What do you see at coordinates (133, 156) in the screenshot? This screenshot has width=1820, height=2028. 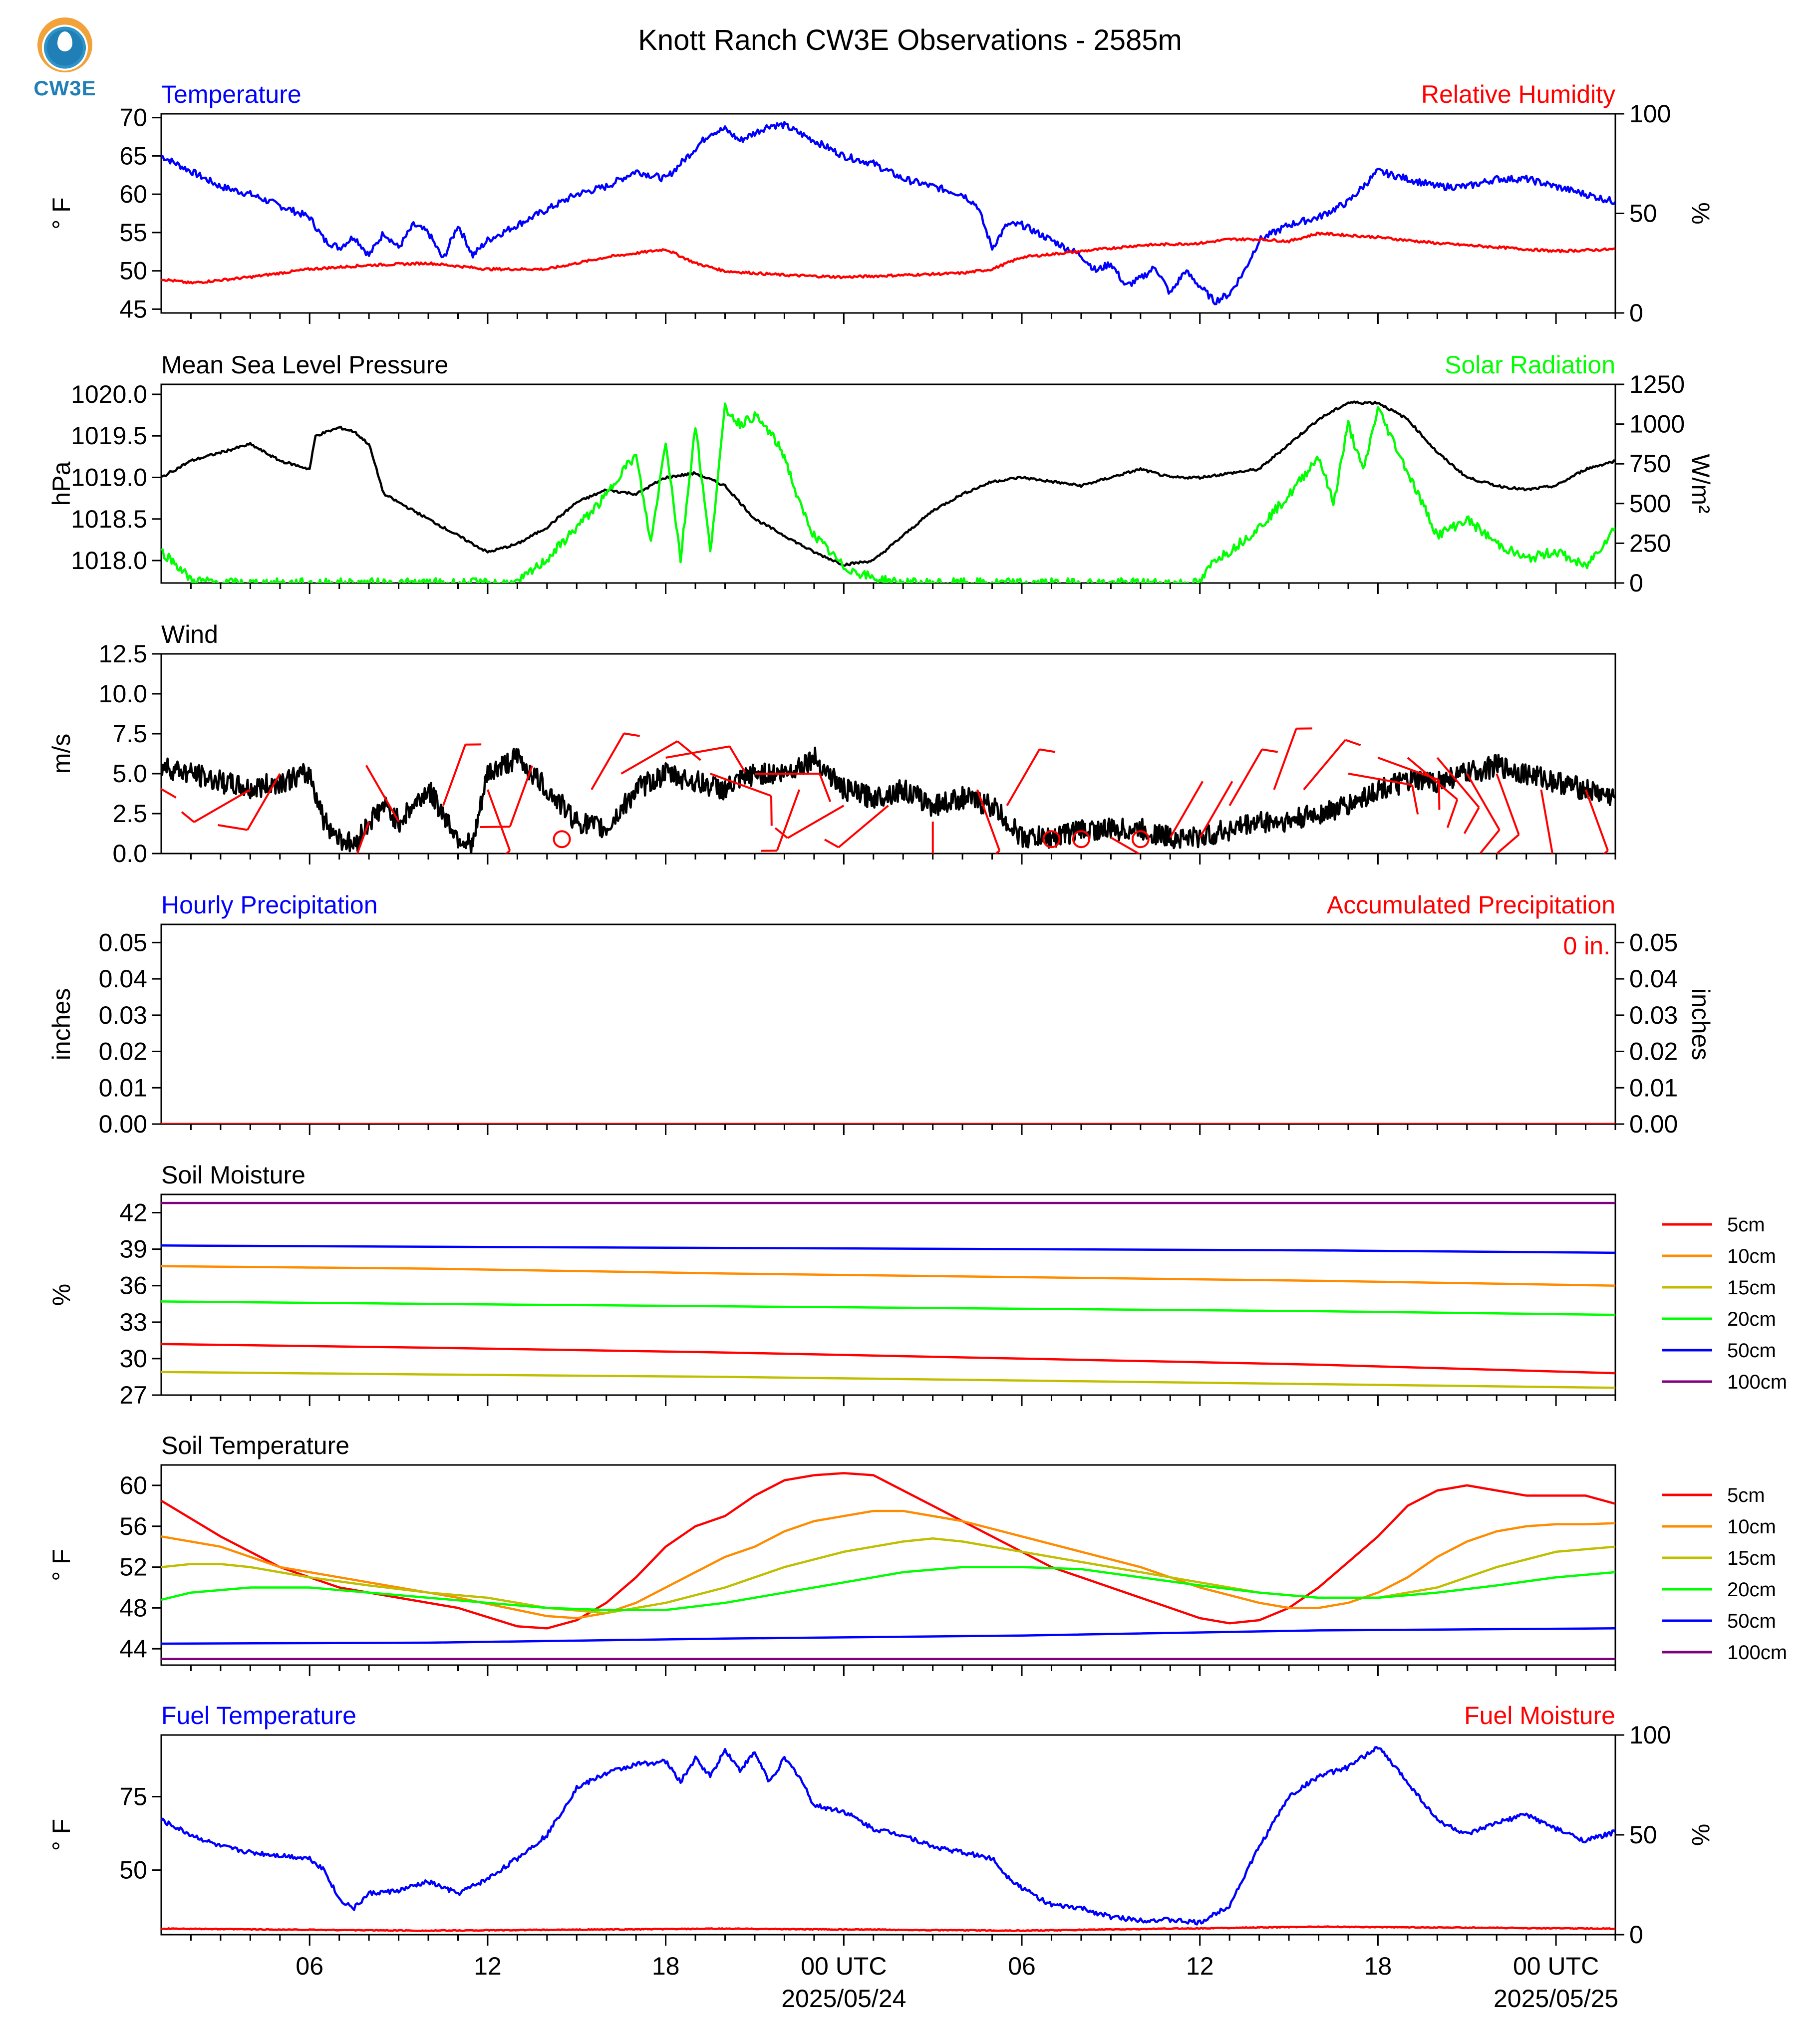 I see `y-tick-label-left: 65` at bounding box center [133, 156].